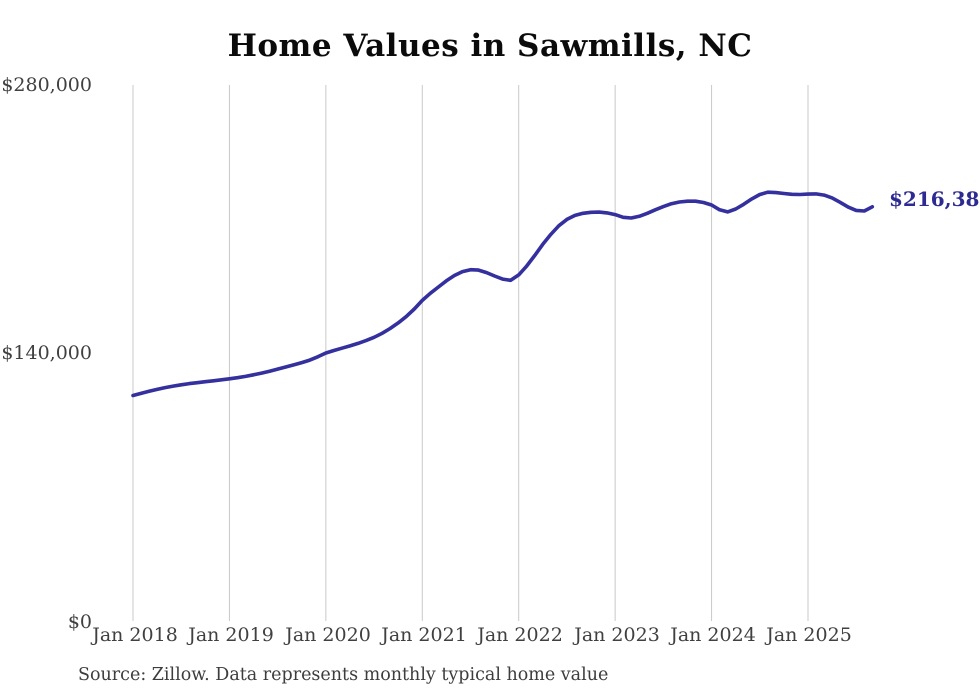 The height and width of the screenshot is (699, 980). Describe the element at coordinates (490, 46) in the screenshot. I see `chart-title: Home Values in Sawmills, NC` at that location.